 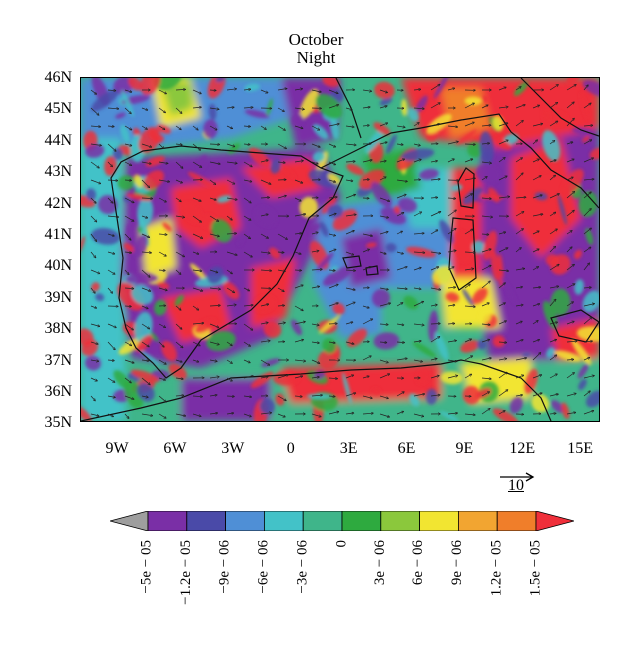 What do you see at coordinates (58, 140) in the screenshot?
I see `latitude-label: 44N` at bounding box center [58, 140].